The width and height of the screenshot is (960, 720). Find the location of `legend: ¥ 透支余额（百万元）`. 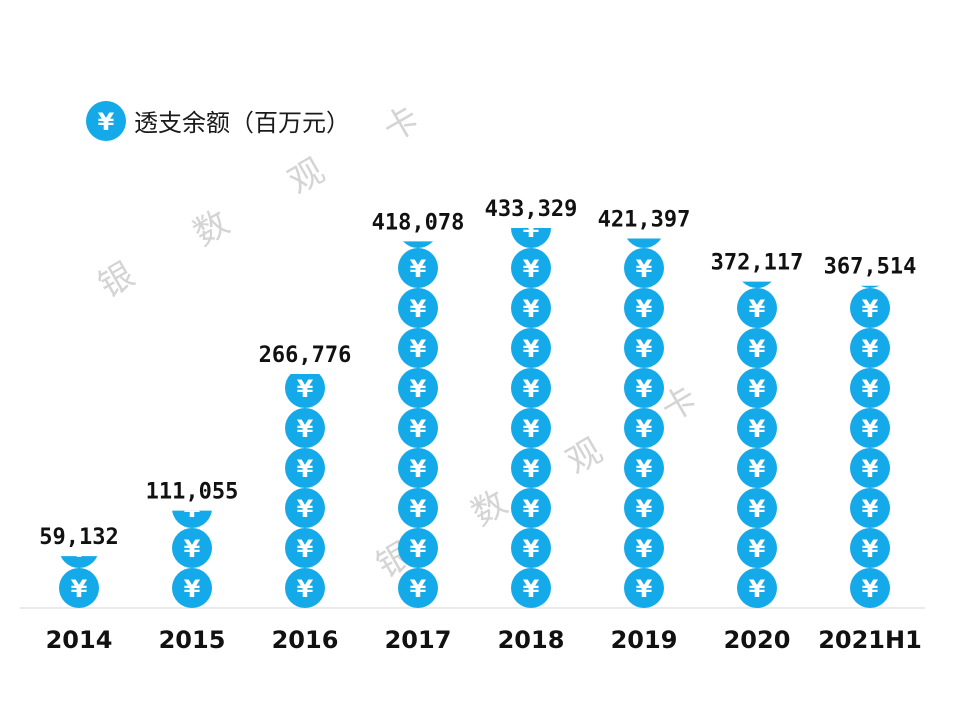

legend: ¥ 透支余额（百万元） is located at coordinates (218, 121).